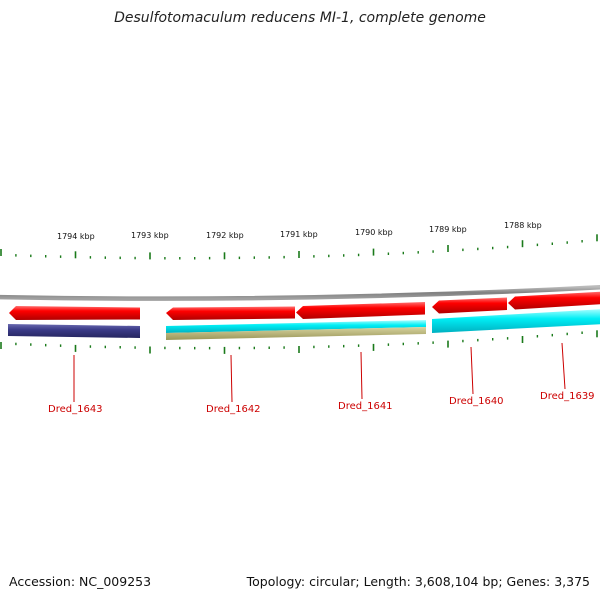 The image size is (600, 600). I want to click on gene-label-dred-1639: Dred_1639, so click(567, 396).